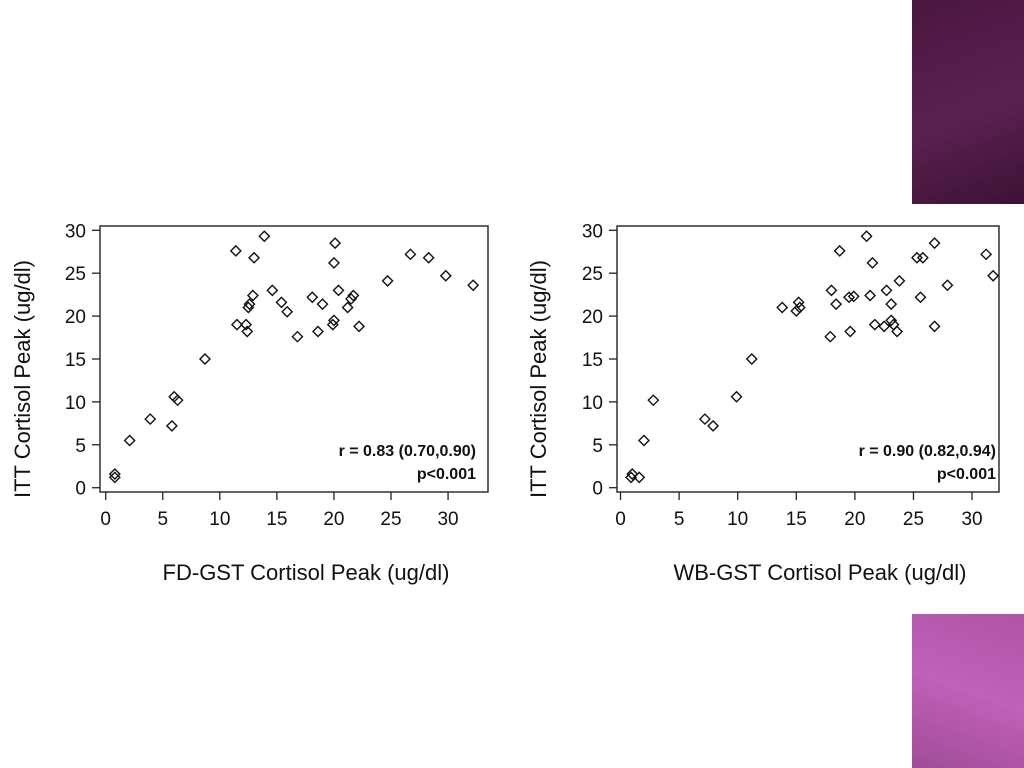 This screenshot has width=1024, height=768. What do you see at coordinates (306, 572) in the screenshot?
I see `x-axis-label: FD-GST Cortisol Peak (ug/dl)` at bounding box center [306, 572].